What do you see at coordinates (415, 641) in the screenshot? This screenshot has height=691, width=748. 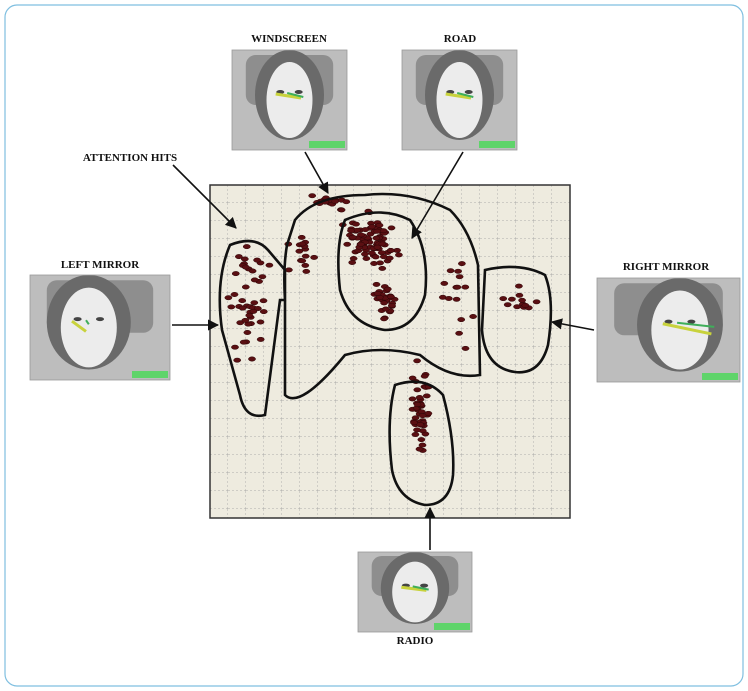 I see `view-label: RADIO` at bounding box center [415, 641].